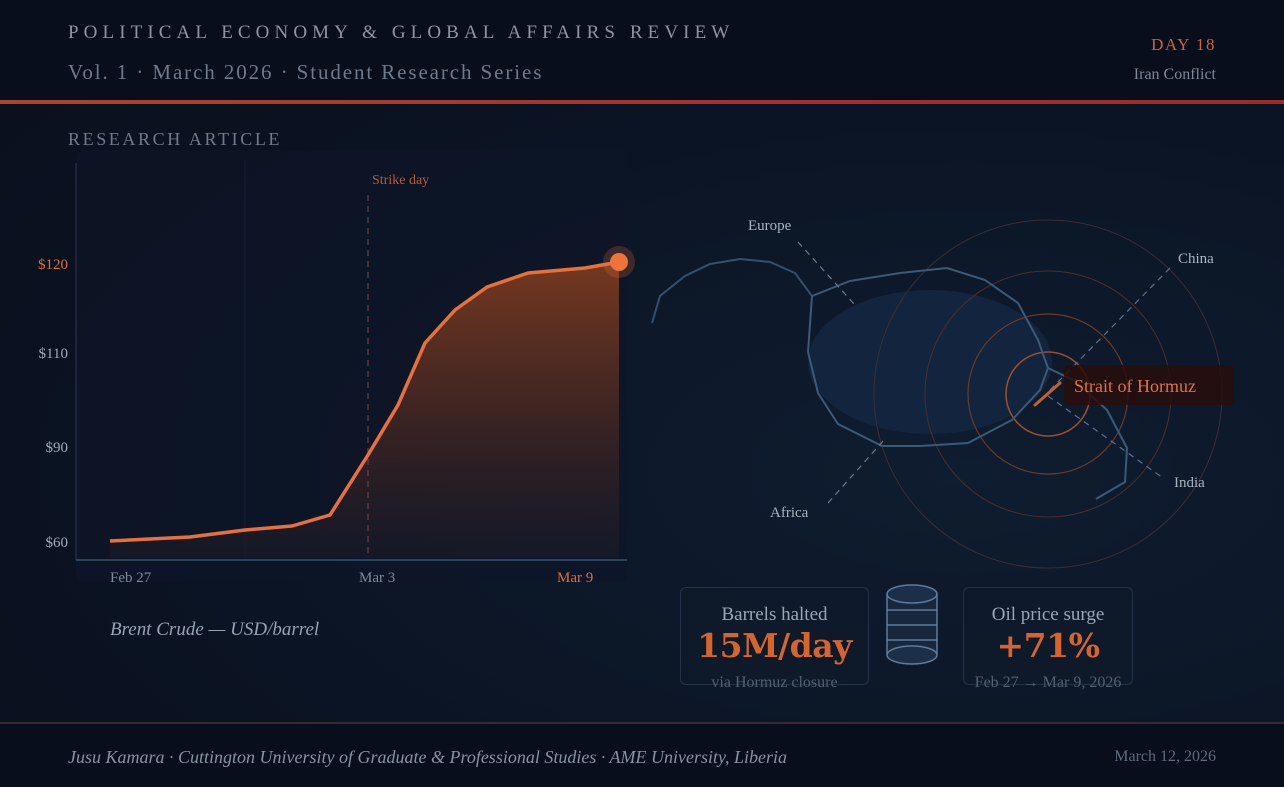 This screenshot has height=801, width=1284. I want to click on hormuz-callout: Strait of Hormuz, so click(1149, 385).